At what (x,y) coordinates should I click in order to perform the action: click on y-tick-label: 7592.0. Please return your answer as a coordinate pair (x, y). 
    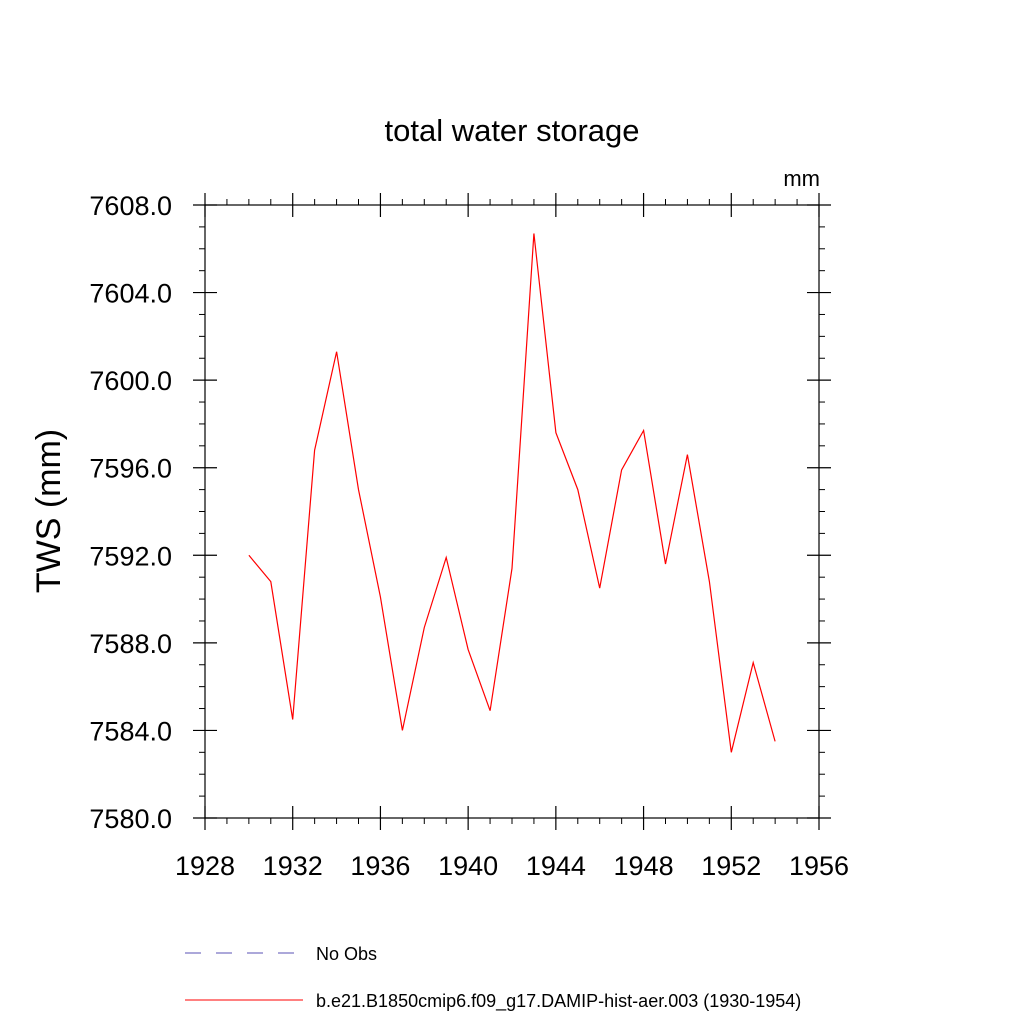
    Looking at the image, I should click on (130, 556).